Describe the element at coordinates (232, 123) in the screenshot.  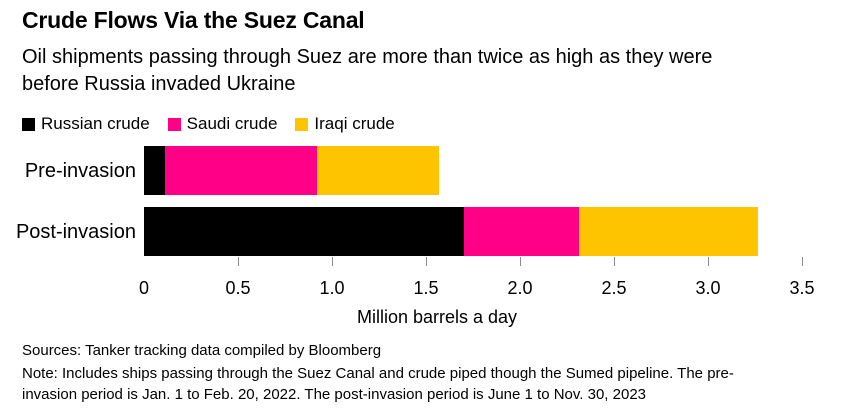
I see `legend-label: Saudi crude` at that location.